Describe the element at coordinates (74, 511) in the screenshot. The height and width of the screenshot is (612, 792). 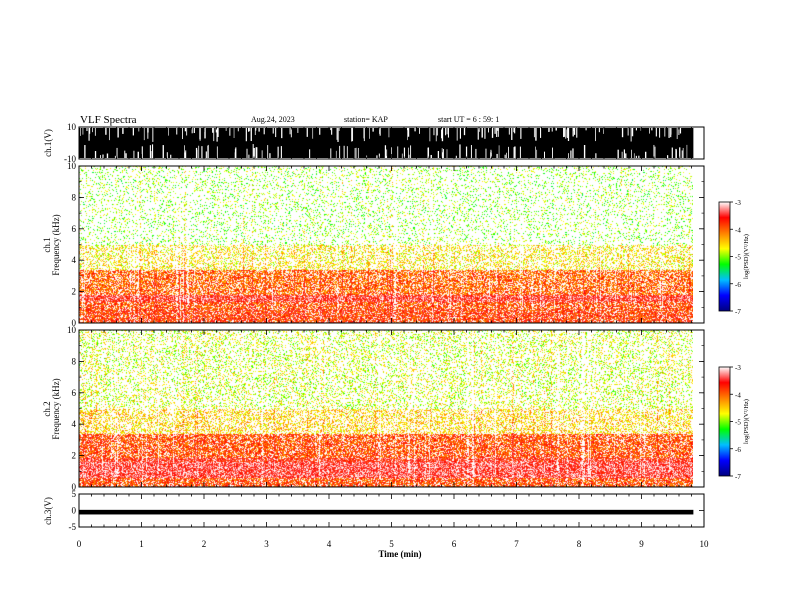
I see `y-tick-label: 0` at that location.